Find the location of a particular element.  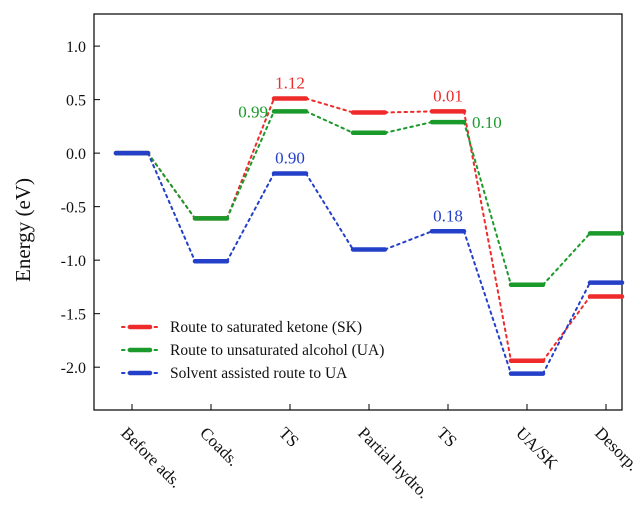

y-tick-label: 0.0 is located at coordinates (76, 154).